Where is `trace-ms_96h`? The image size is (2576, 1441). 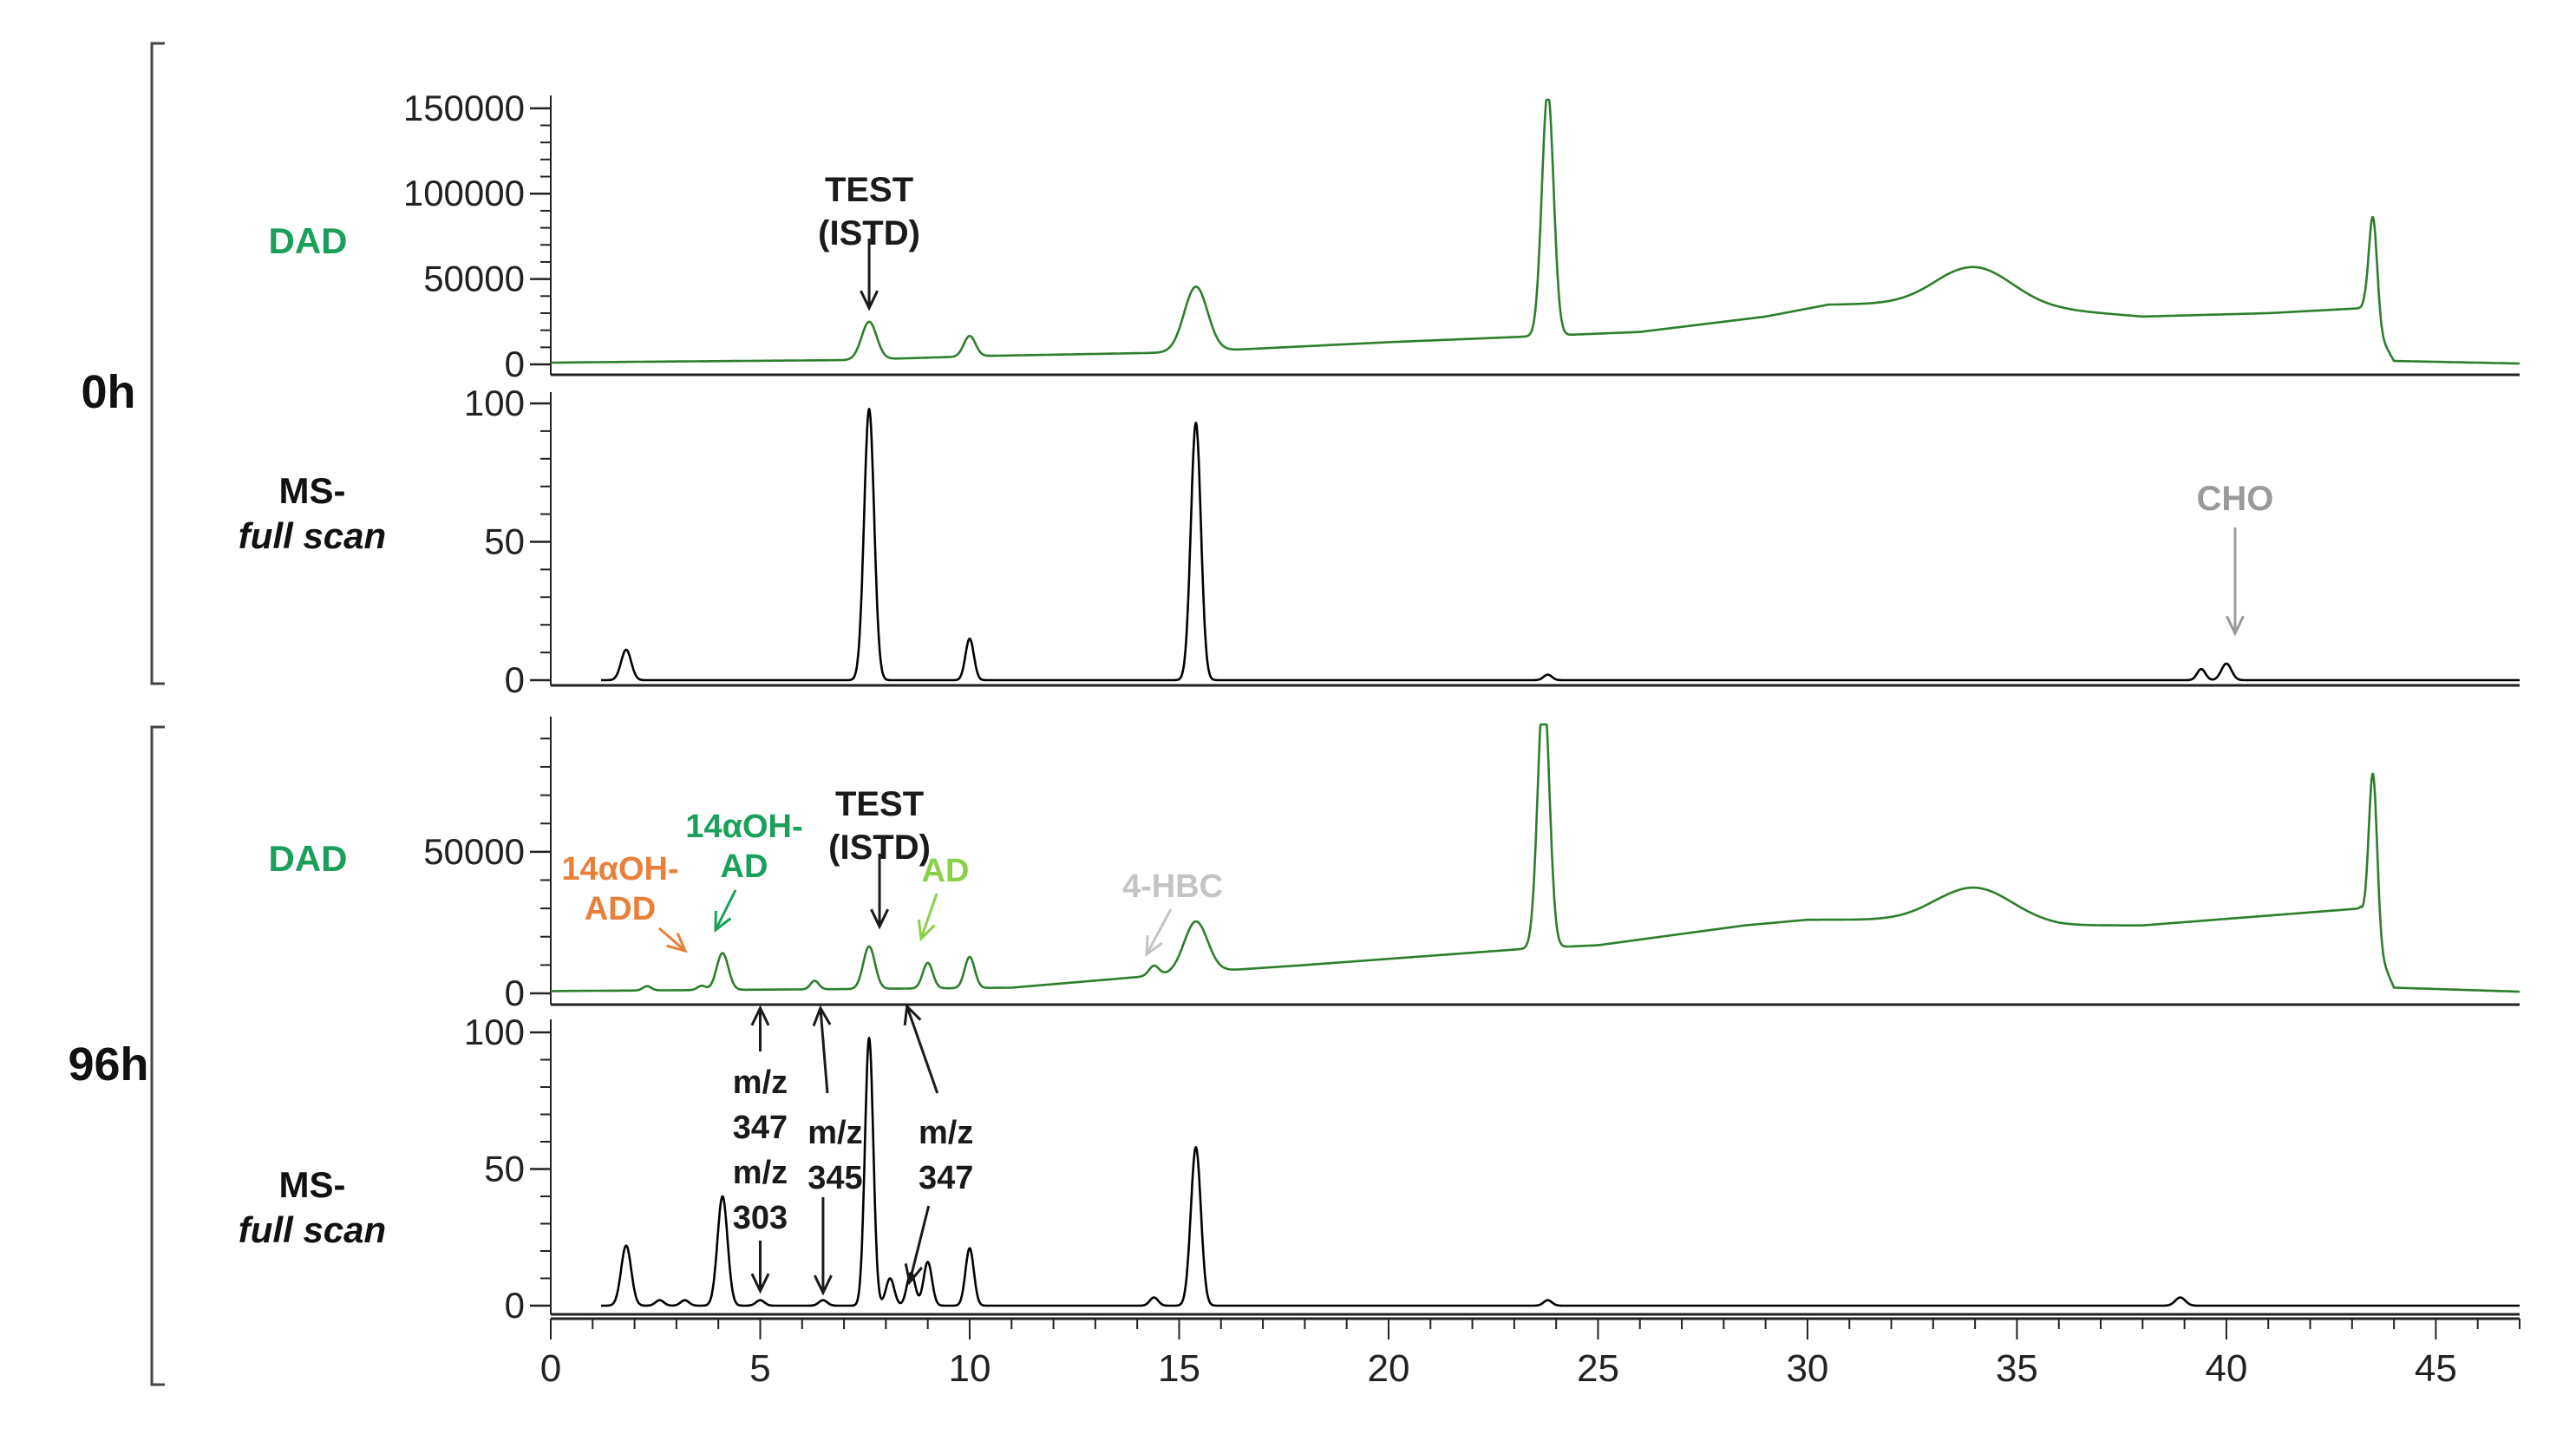 trace-ms_96h is located at coordinates (1560, 1172).